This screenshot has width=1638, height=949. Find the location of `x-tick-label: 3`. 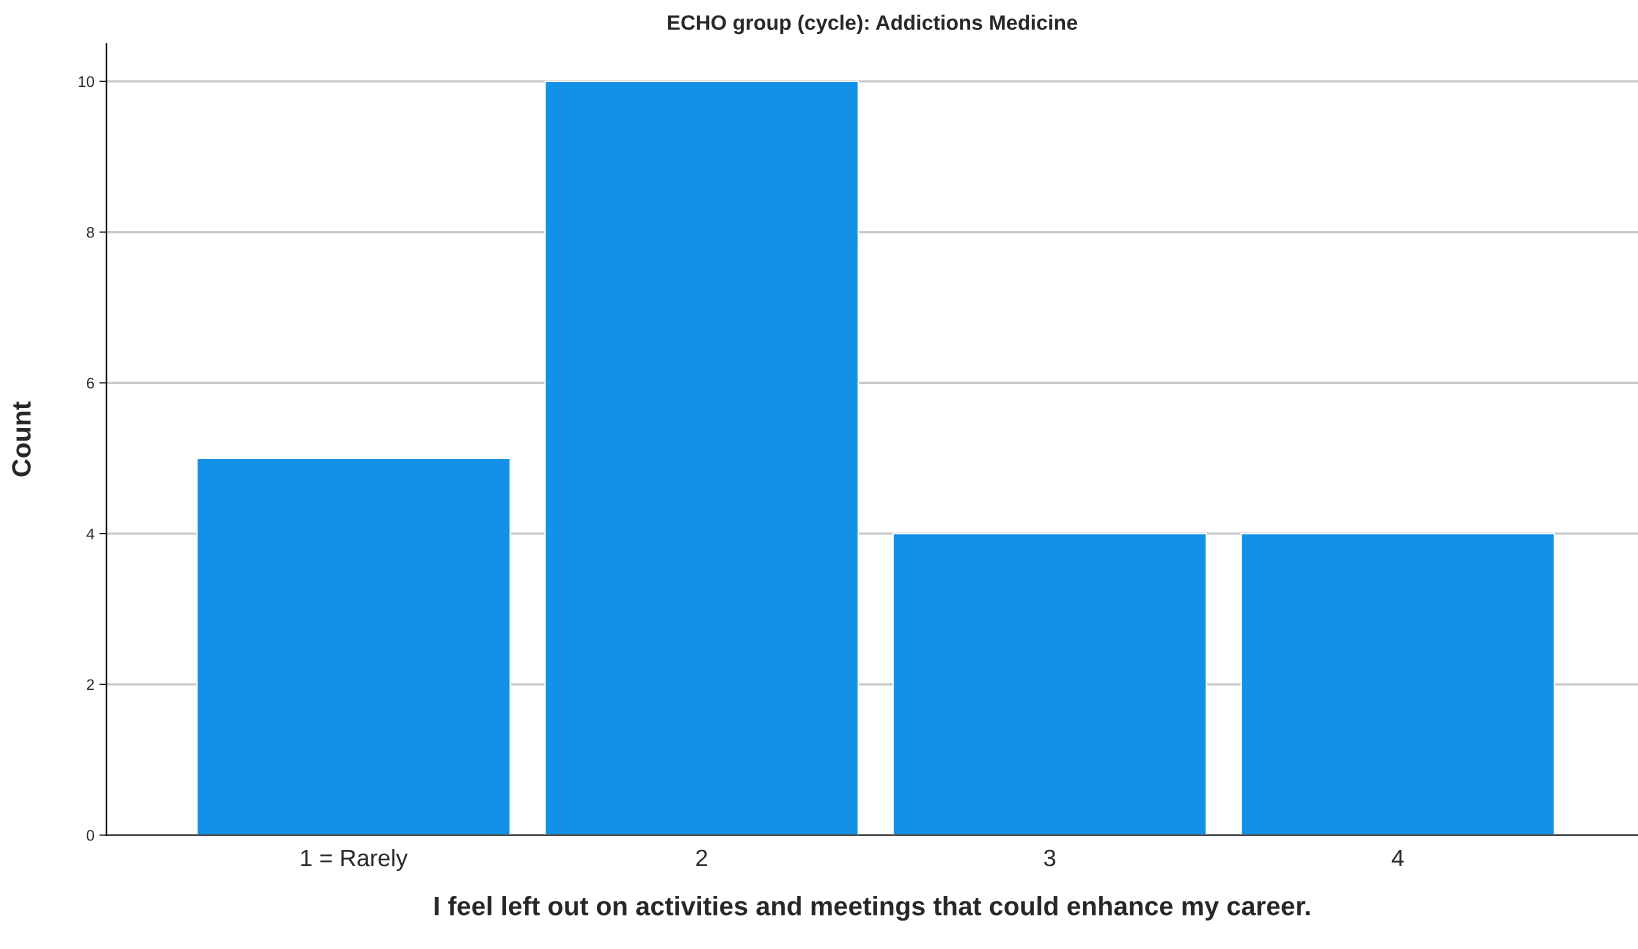

x-tick-label: 3 is located at coordinates (1050, 858).